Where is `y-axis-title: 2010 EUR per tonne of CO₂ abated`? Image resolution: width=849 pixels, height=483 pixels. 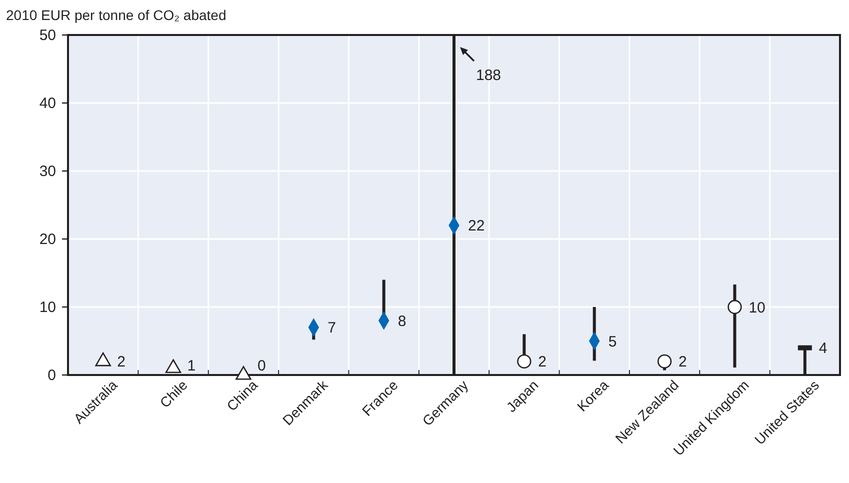
y-axis-title: 2010 EUR per tonne of CO₂ abated is located at coordinates (116, 15).